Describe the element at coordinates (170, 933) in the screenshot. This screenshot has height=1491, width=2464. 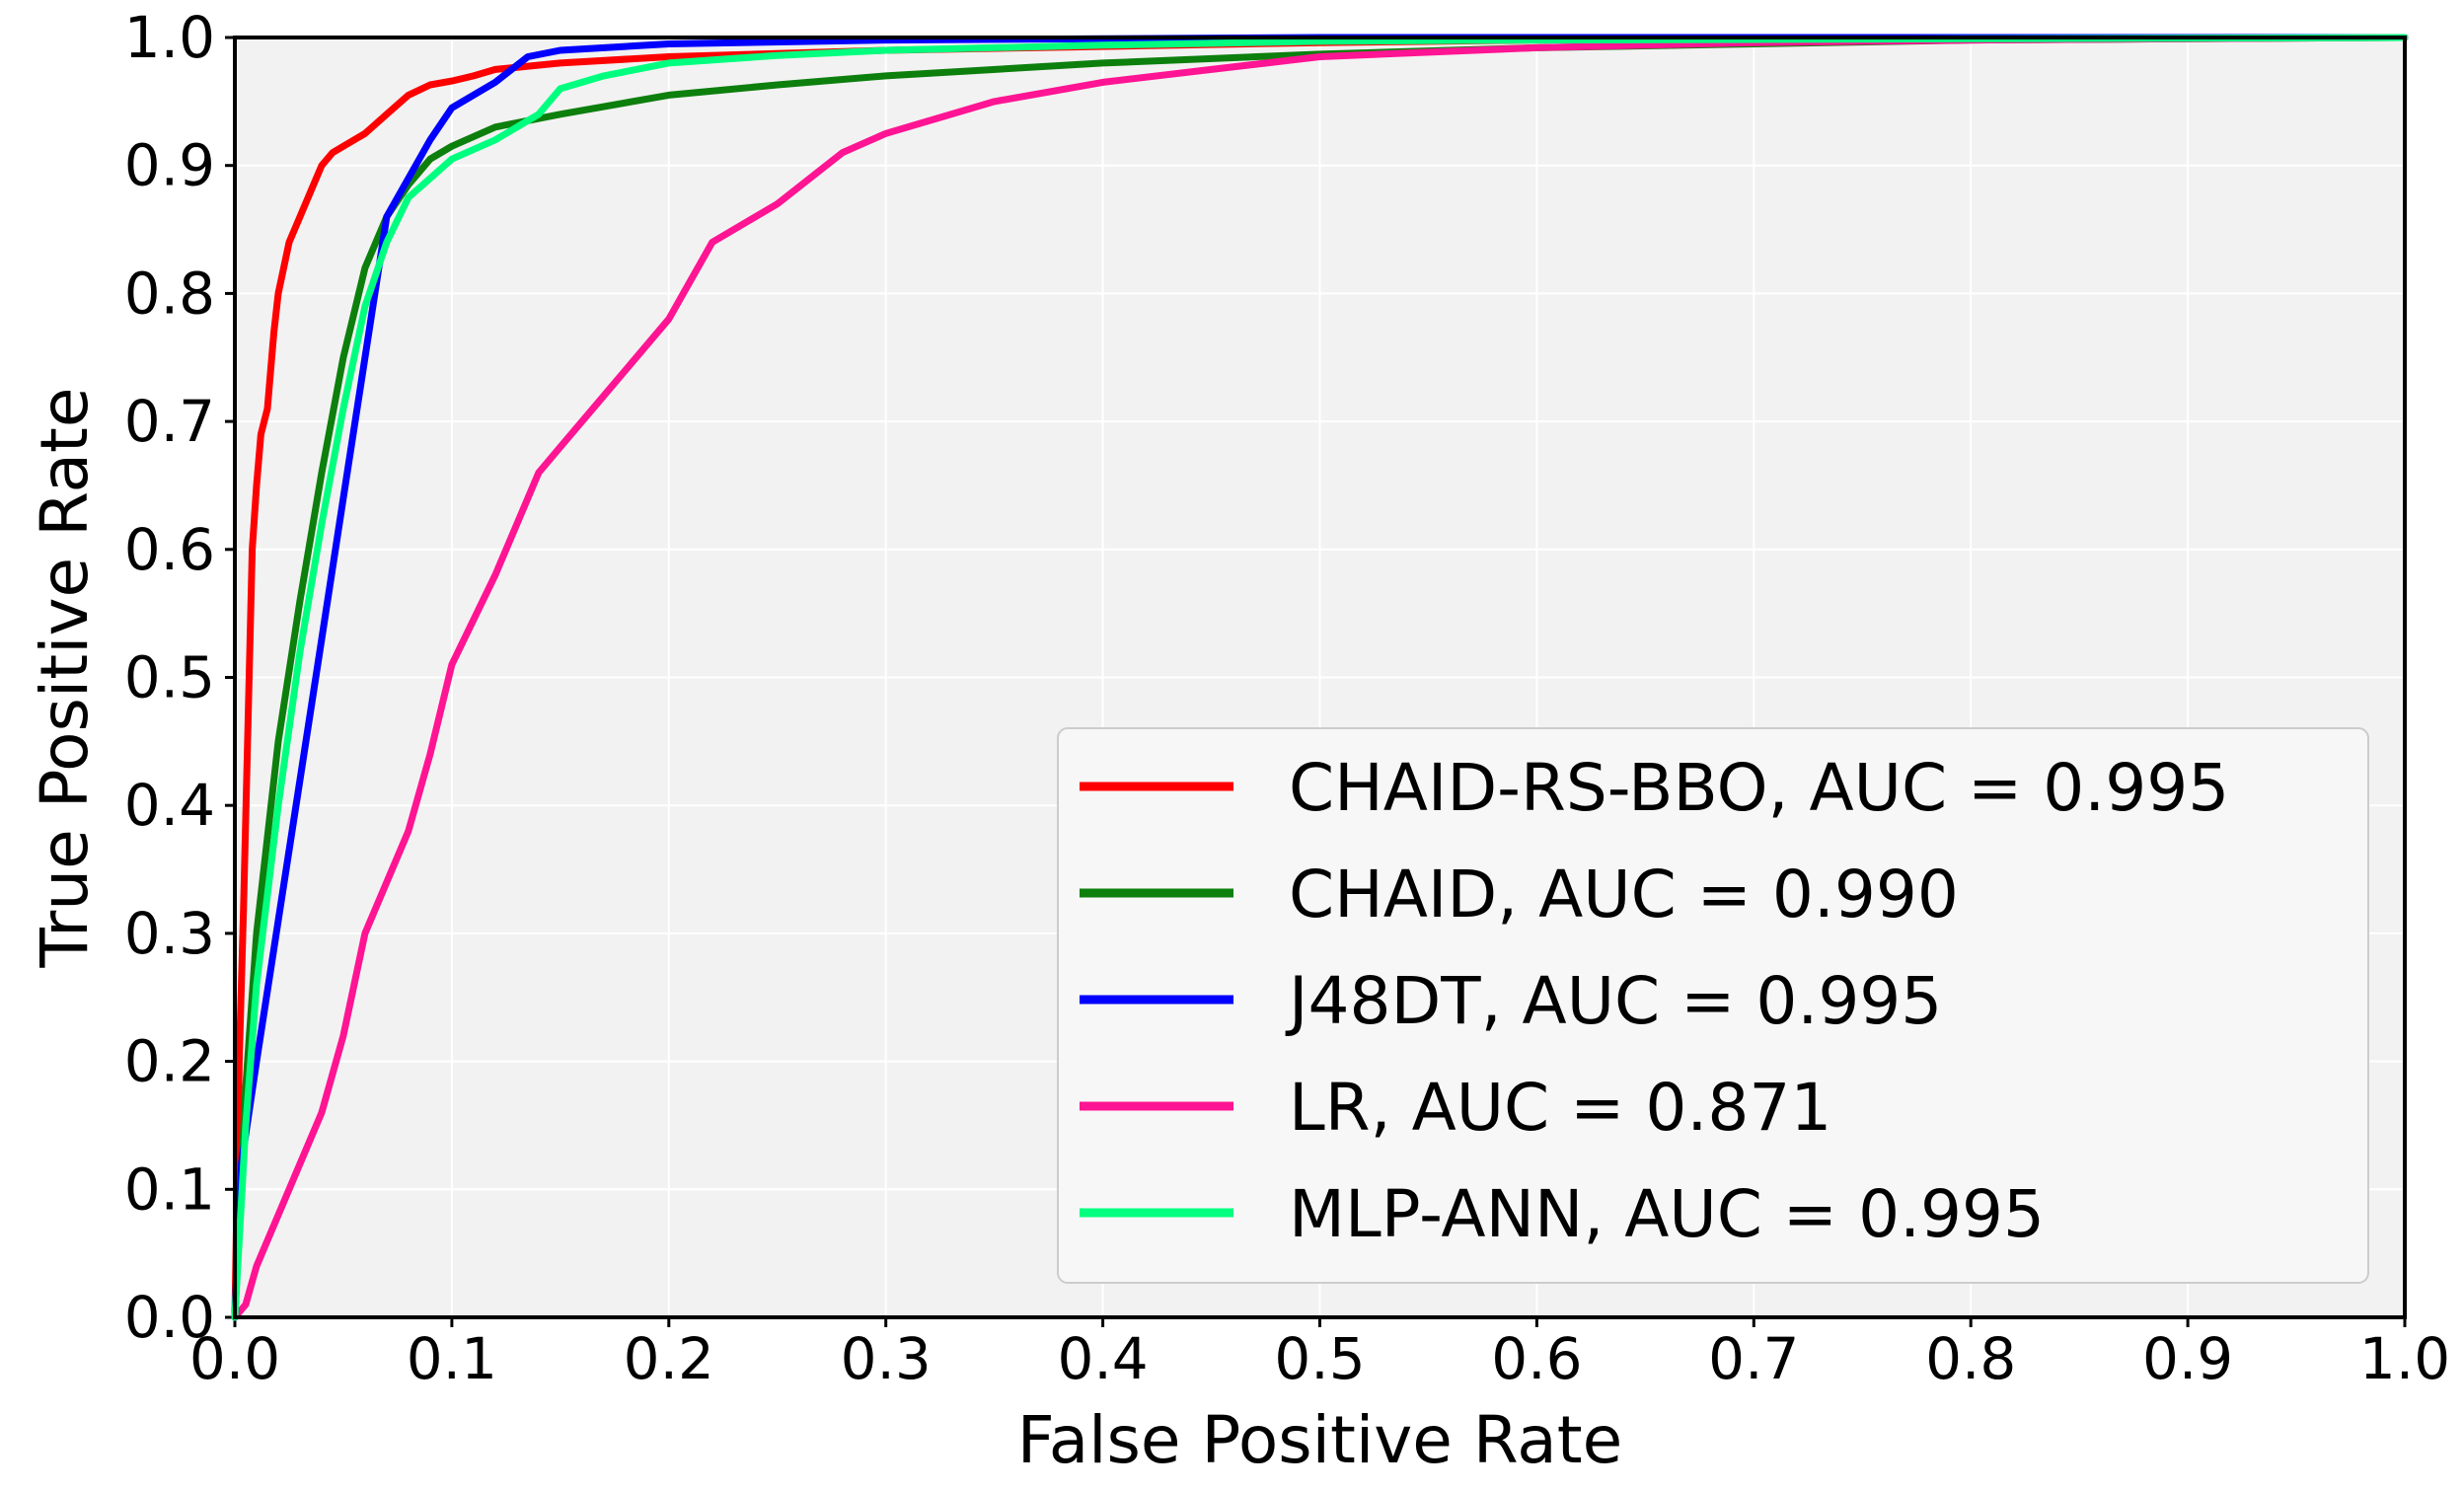
I see `y-tick-label: 0.3` at that location.